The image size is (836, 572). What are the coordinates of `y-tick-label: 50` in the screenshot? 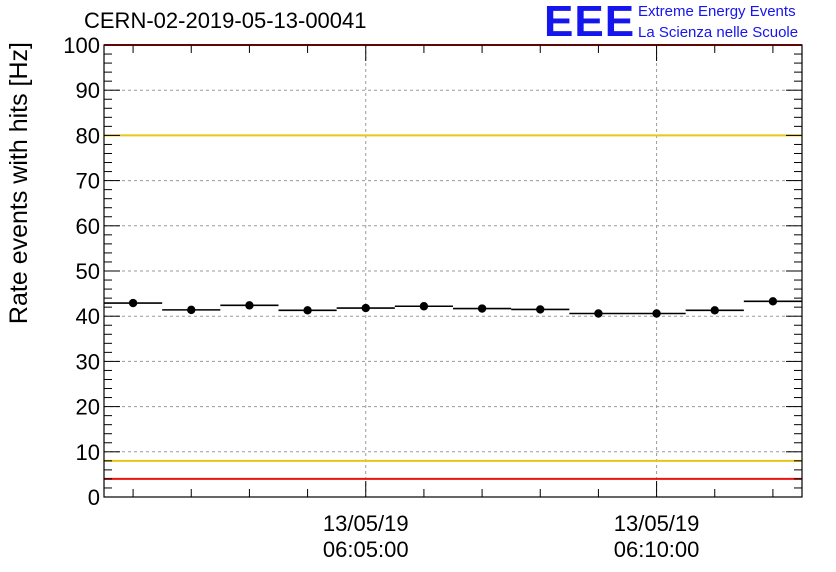 It's located at (88, 271).